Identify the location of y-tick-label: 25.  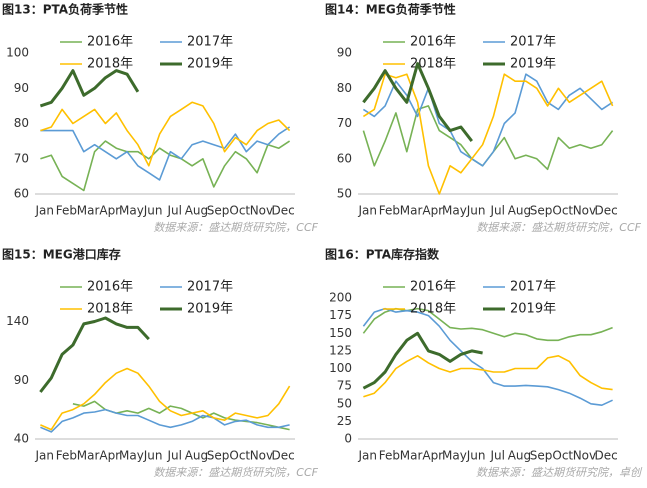
(344, 421).